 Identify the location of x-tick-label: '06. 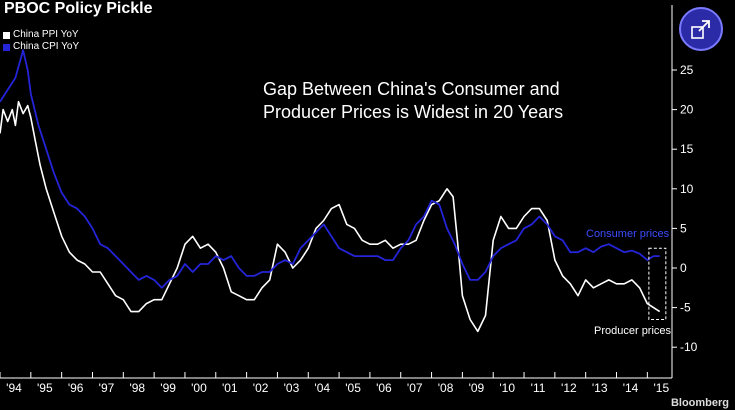
(384, 388).